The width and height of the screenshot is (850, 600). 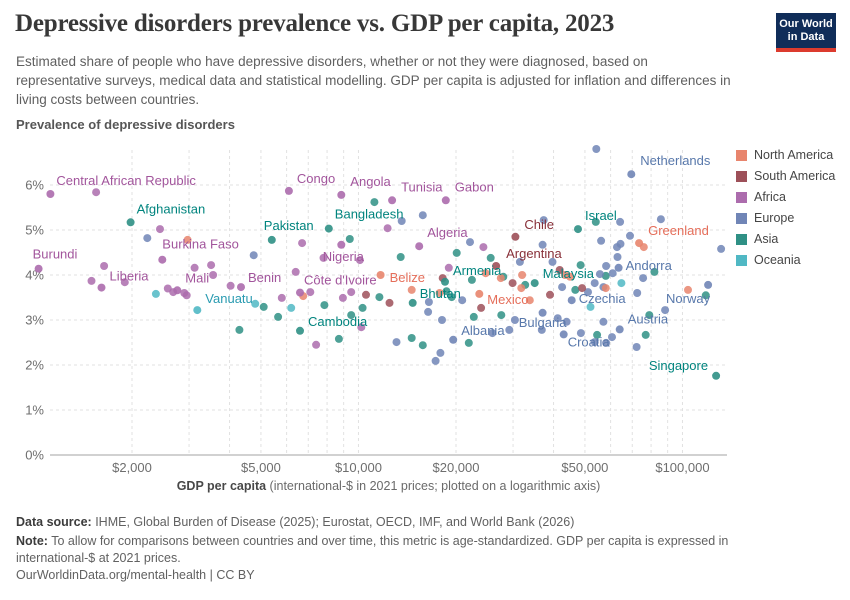 What do you see at coordinates (631, 174) in the screenshot?
I see `data-point-netherlands` at bounding box center [631, 174].